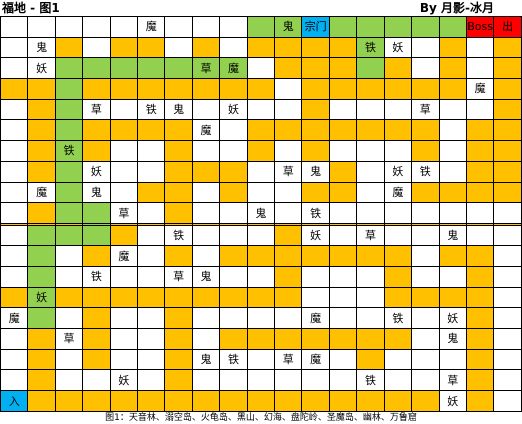  What do you see at coordinates (261, 297) in the screenshot?
I see `map-row: 妖` at bounding box center [261, 297].